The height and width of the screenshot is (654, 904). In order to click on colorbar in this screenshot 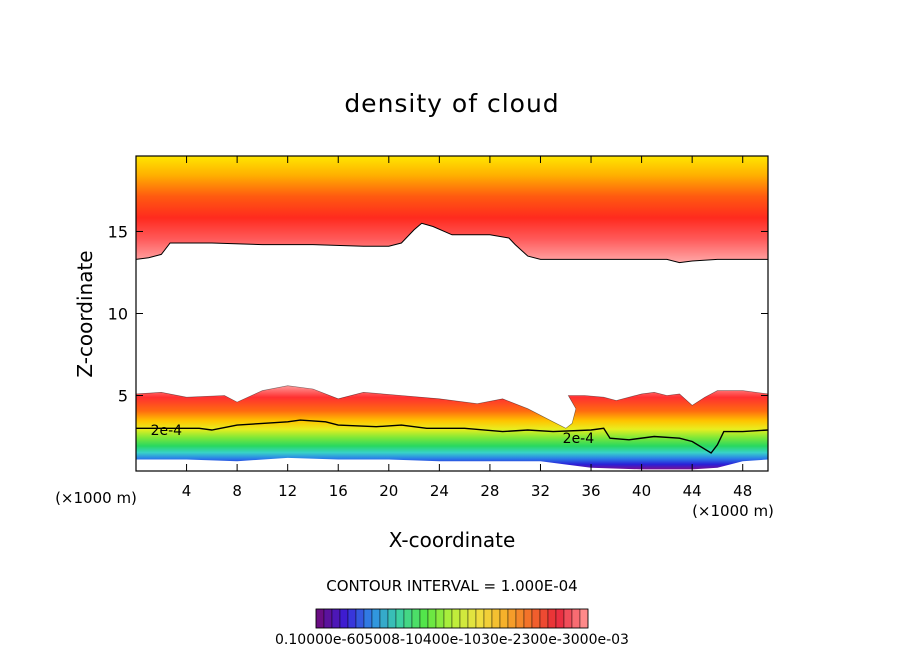, I will do `click(452, 618)`.